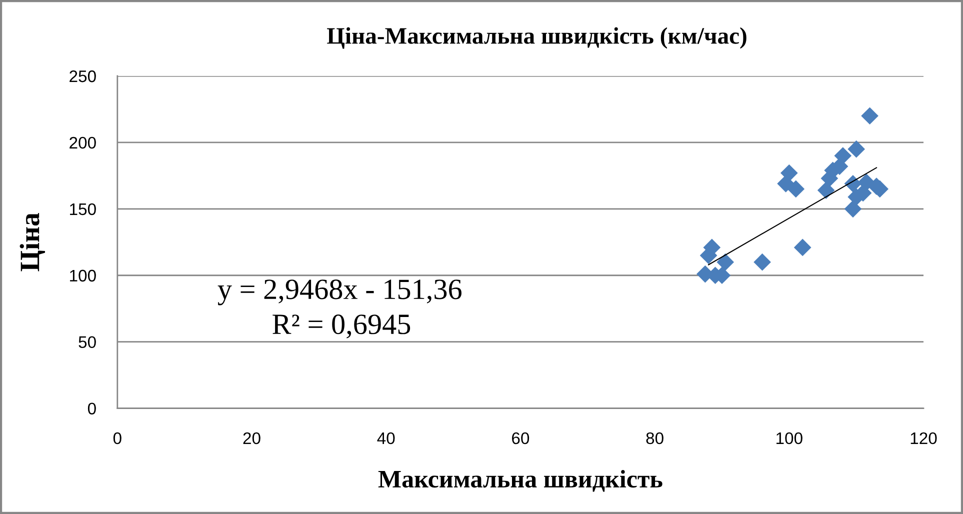 The image size is (963, 514). Describe the element at coordinates (536, 38) in the screenshot. I see `chart-title: Ціна-Максимальна швидкість (км/час)` at that location.